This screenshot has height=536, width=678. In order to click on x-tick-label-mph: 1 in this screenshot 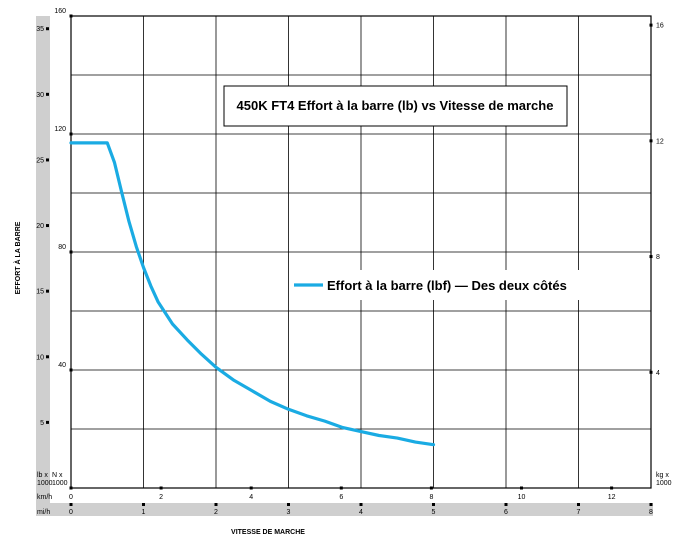, I will do `click(144, 512)`.